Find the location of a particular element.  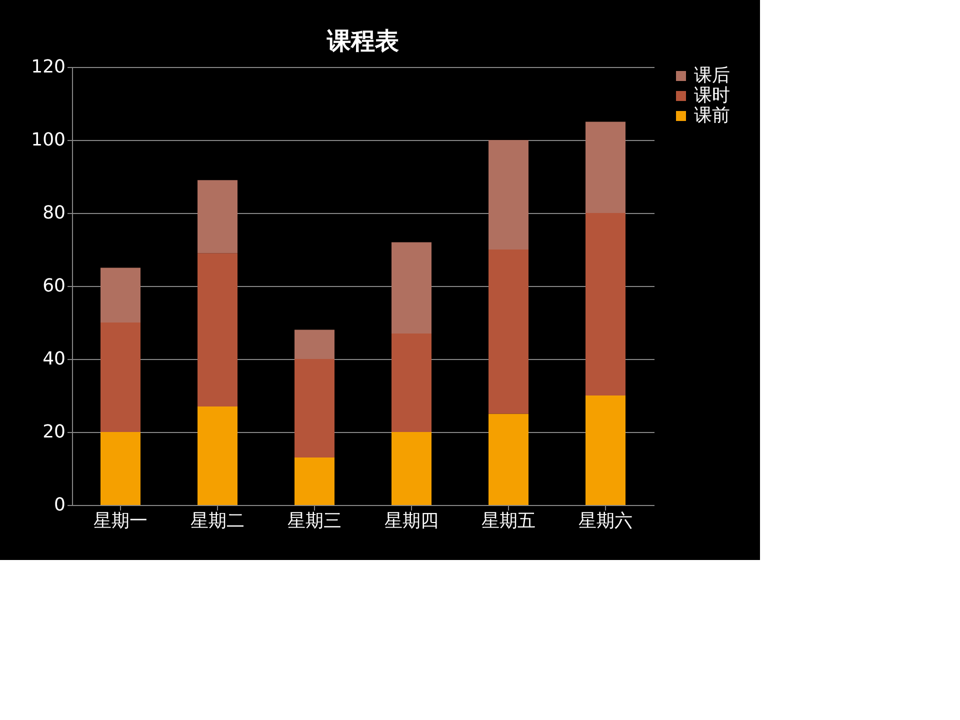

legend-label: 课前 is located at coordinates (712, 115).